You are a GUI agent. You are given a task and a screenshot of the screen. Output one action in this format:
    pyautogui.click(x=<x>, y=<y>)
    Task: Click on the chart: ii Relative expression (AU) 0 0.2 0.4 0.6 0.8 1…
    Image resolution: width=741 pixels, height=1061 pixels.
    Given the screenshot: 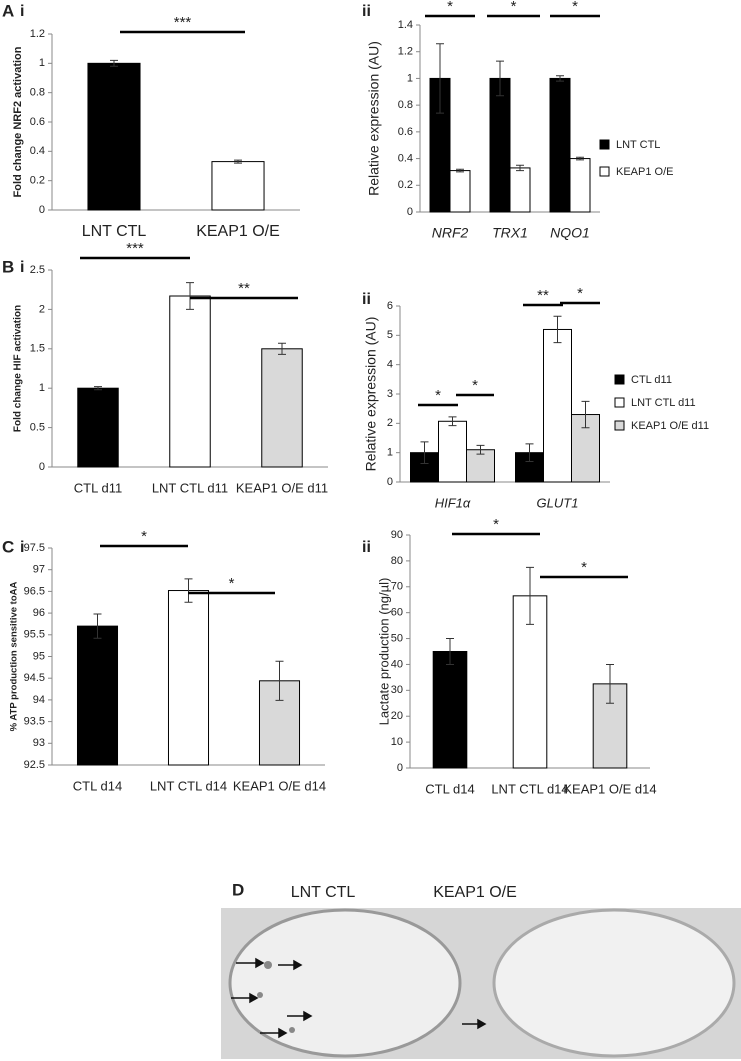 What is the action you would take?
    pyautogui.click(x=517, y=120)
    